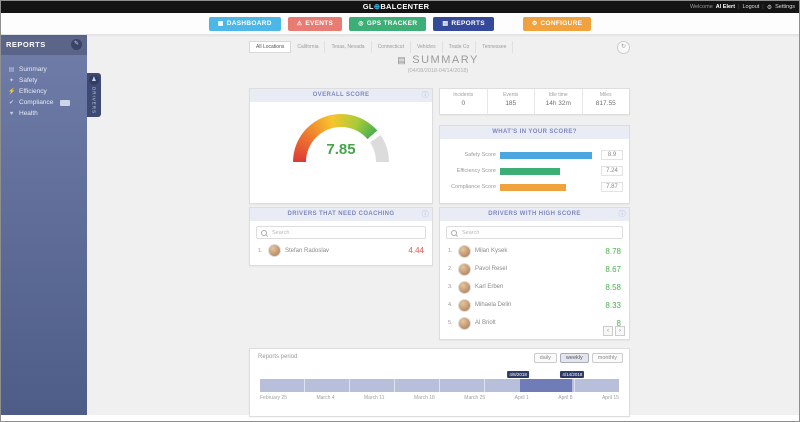 The image size is (800, 422). Describe the element at coordinates (534, 251) in the screenshot. I see `driver-row: 1. Milan Kysek 8.78` at that location.